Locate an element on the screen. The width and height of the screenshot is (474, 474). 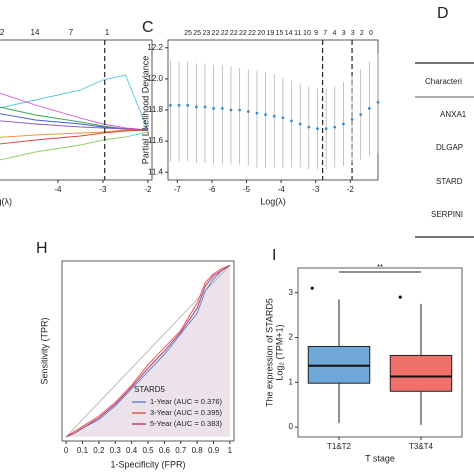
x-tick-label: -5 is located at coordinates (247, 189).